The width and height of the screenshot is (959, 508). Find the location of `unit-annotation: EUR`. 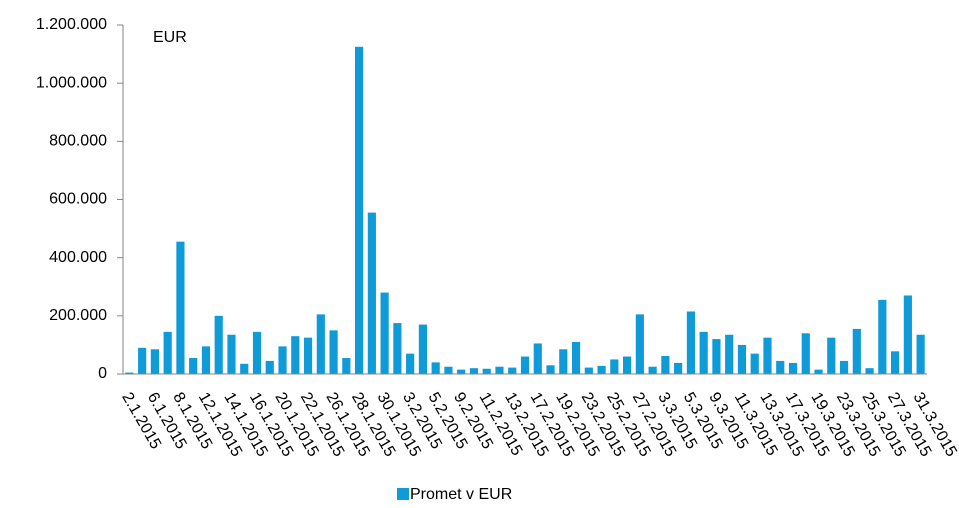

unit-annotation: EUR is located at coordinates (170, 37).